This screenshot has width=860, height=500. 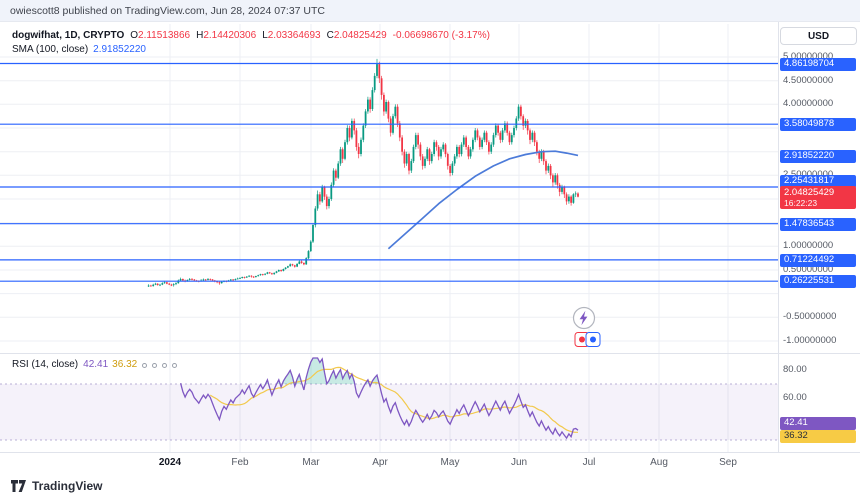 What do you see at coordinates (119, 49) in the screenshot?
I see `sma-legend-value: 2.91852220` at bounding box center [119, 49].